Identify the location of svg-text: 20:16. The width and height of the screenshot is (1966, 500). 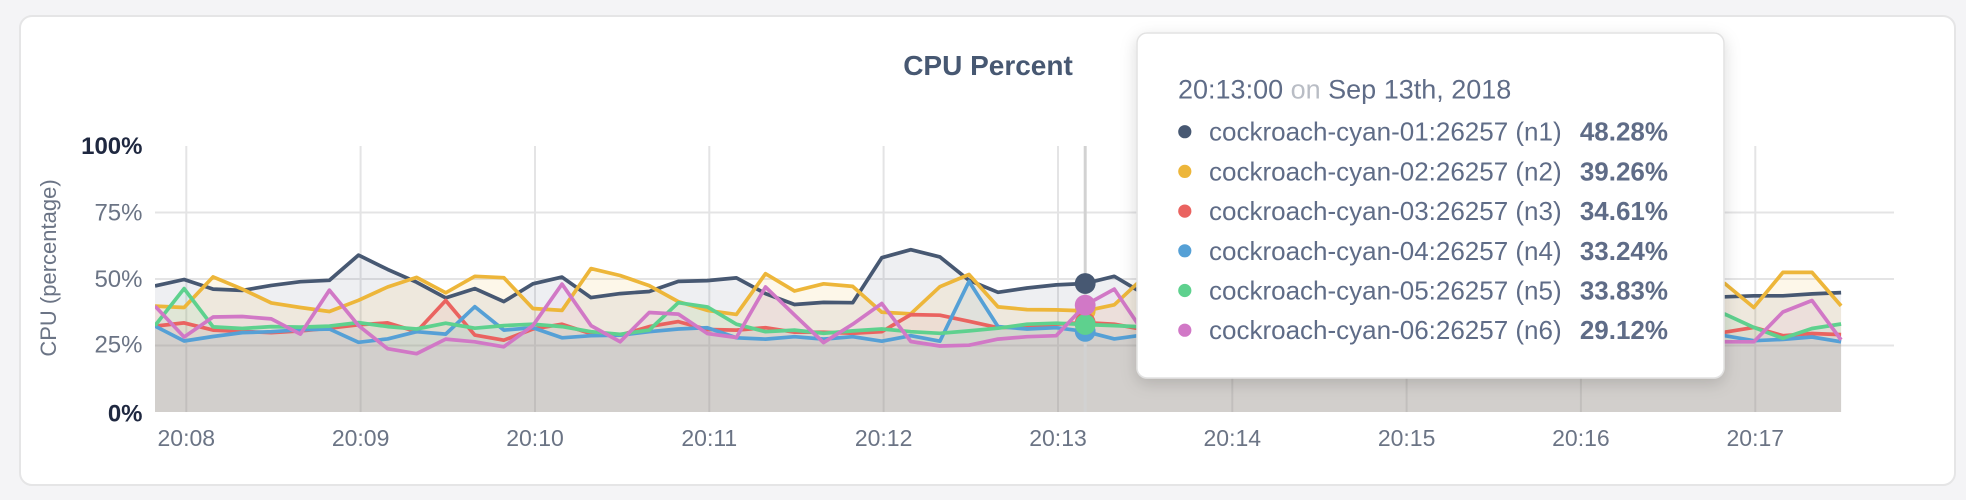
(1581, 438).